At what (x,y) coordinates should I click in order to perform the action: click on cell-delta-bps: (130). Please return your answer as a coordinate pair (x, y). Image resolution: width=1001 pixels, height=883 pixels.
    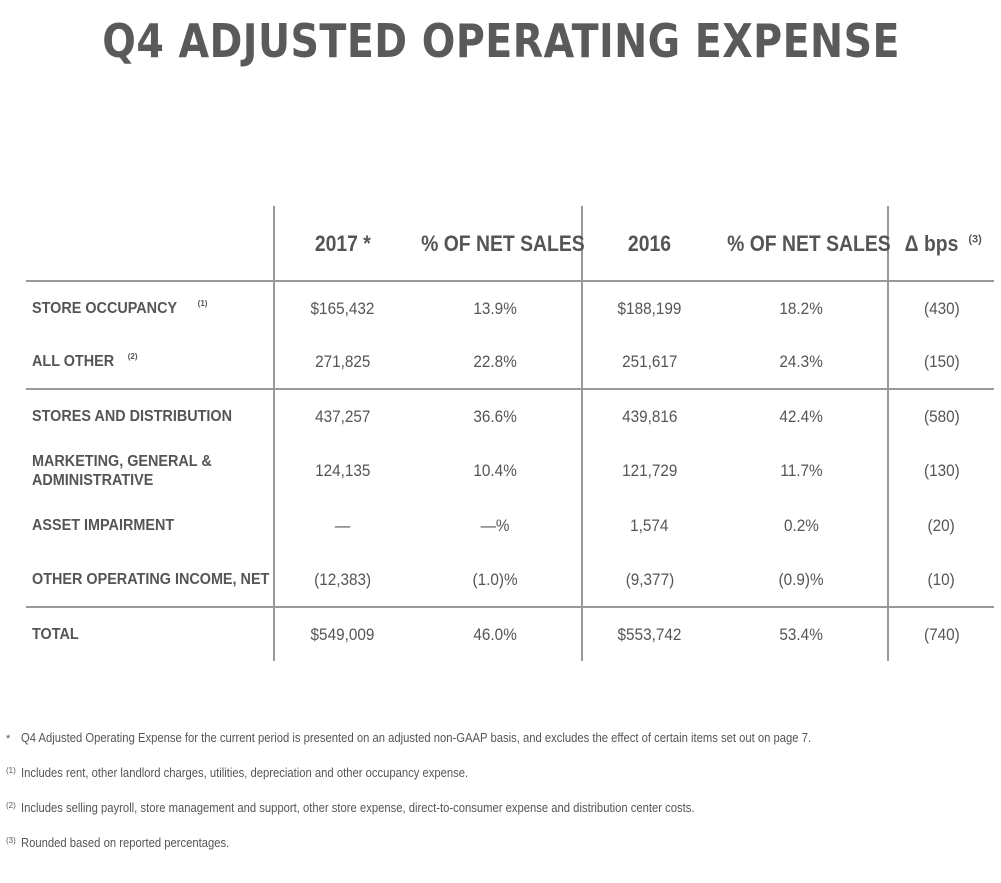
    Looking at the image, I should click on (941, 470).